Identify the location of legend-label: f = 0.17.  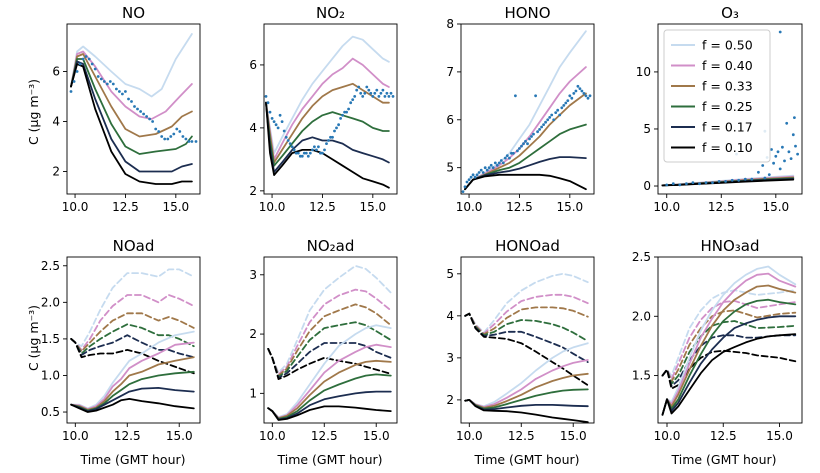
(727, 127).